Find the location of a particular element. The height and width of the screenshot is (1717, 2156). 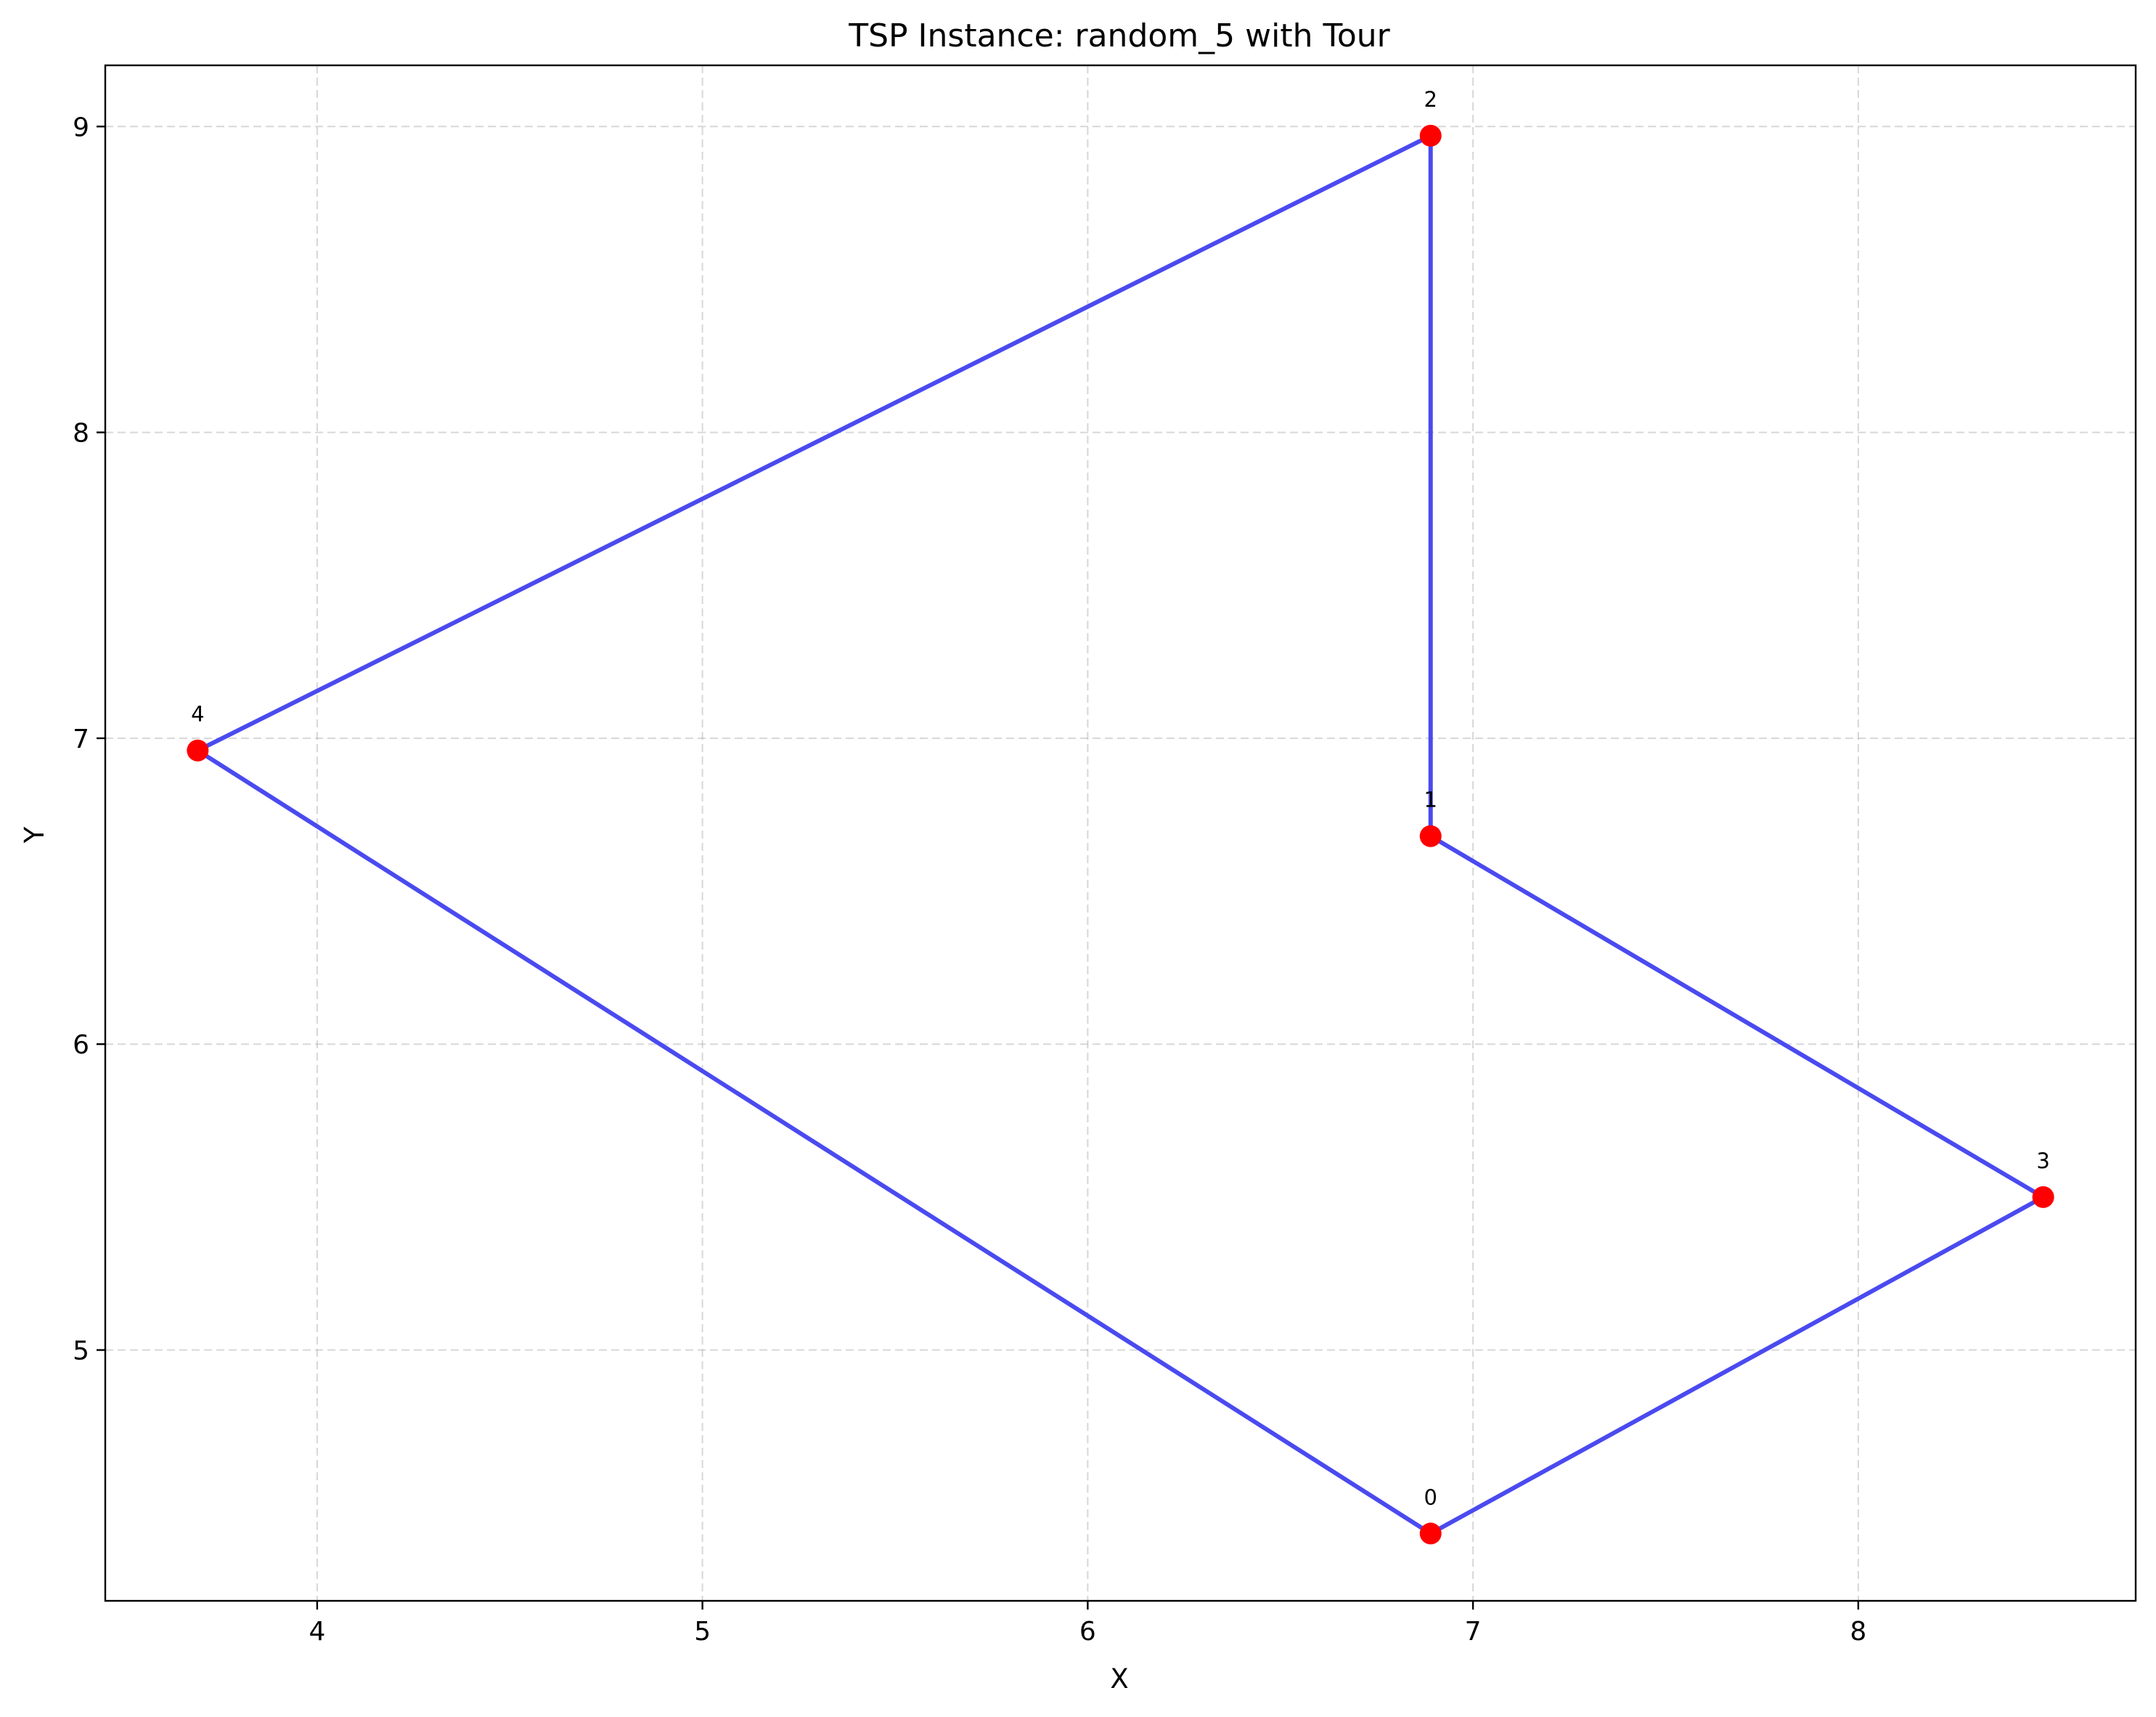

x-tick-label: 4 is located at coordinates (317, 1632).